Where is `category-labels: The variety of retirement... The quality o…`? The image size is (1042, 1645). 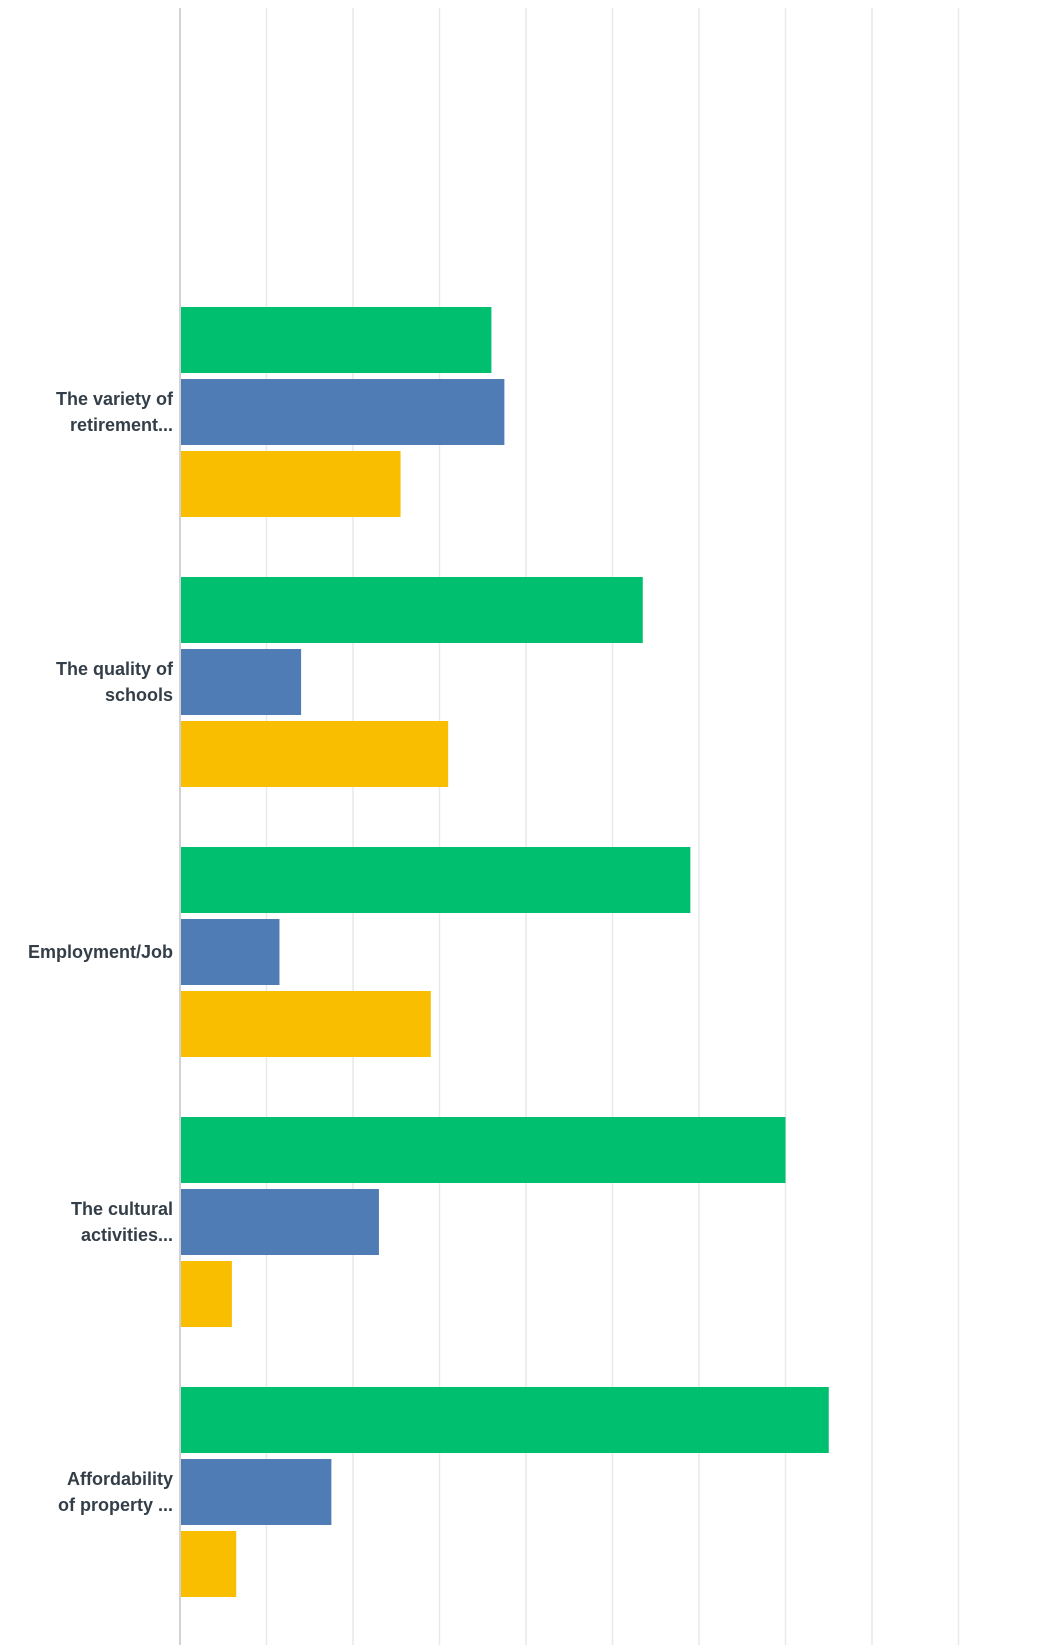
category-labels: The variety of retirement... The quality o… is located at coordinates (101, 952).